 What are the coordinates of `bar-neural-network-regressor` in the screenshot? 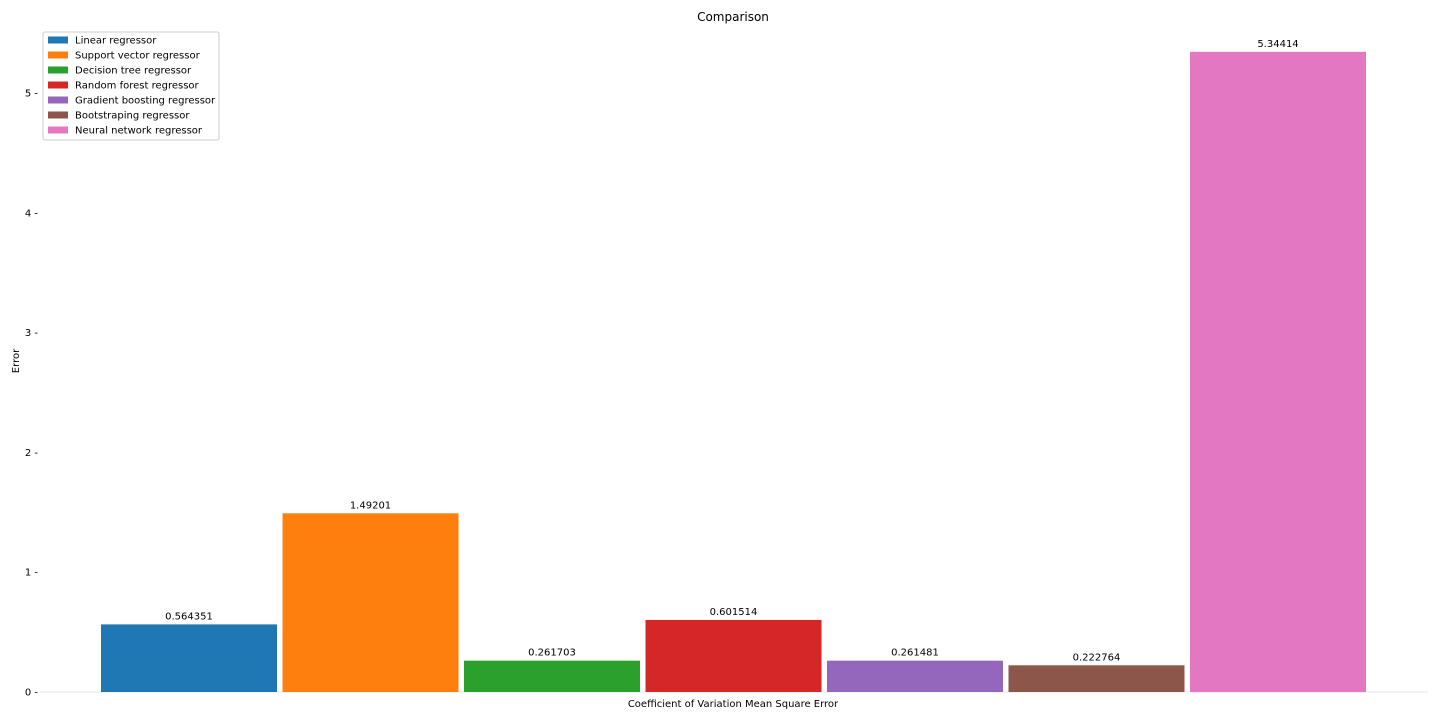 It's located at (1278, 371).